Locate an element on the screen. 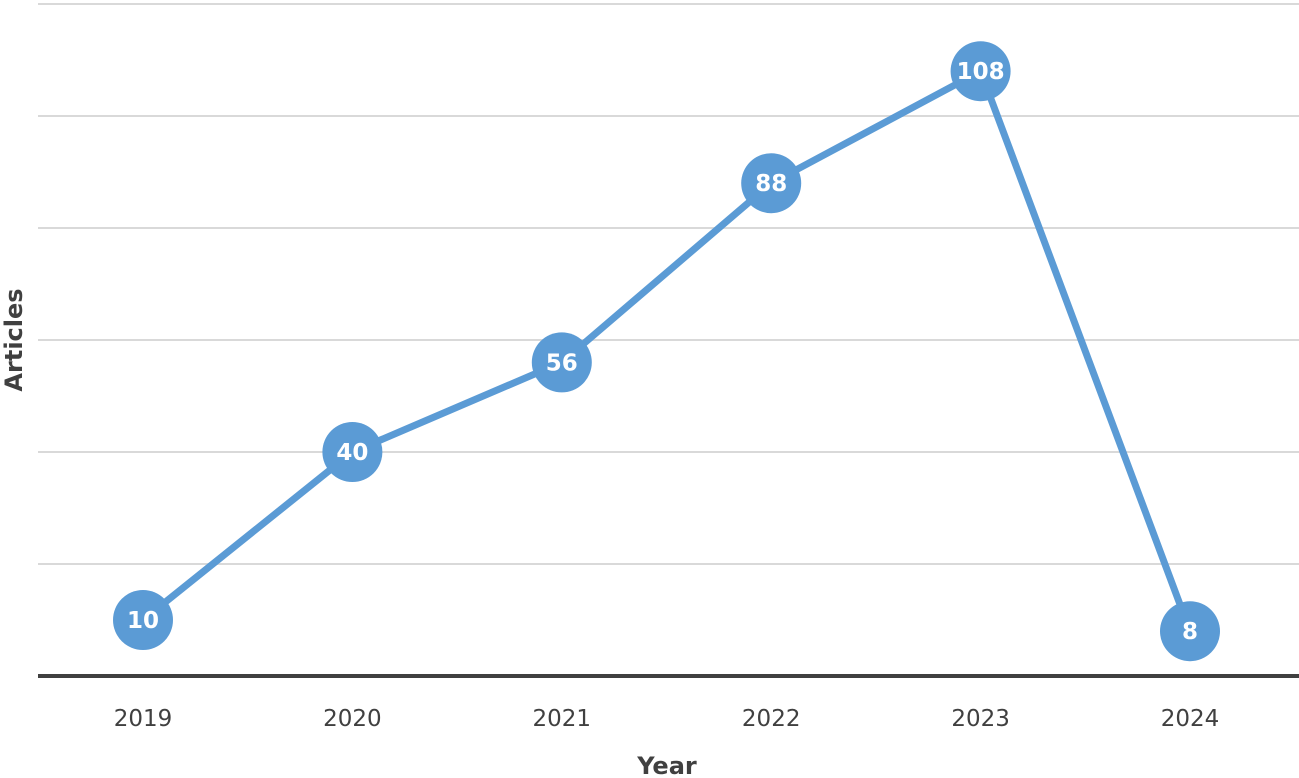  data-label-2024: 8 is located at coordinates (1190, 632).